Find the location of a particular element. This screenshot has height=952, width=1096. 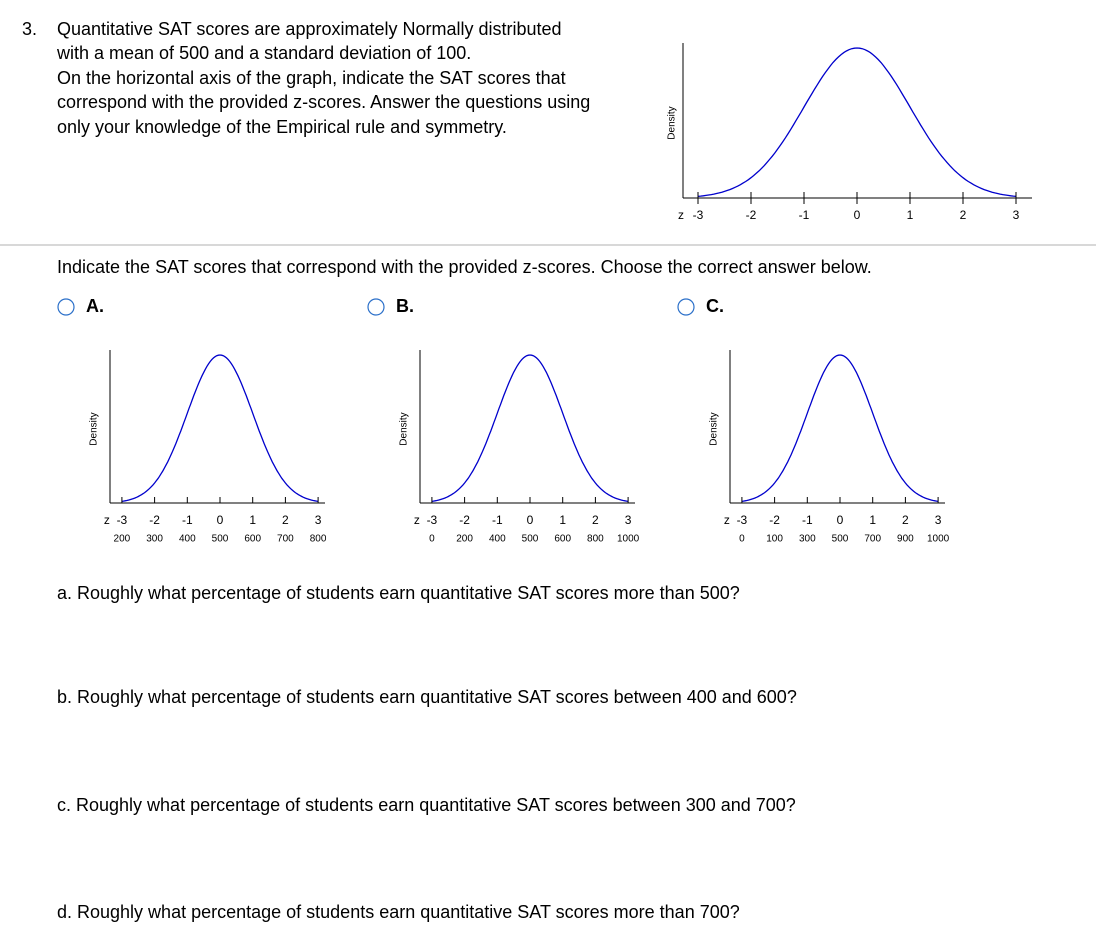

option-letter: A. is located at coordinates (95, 306).